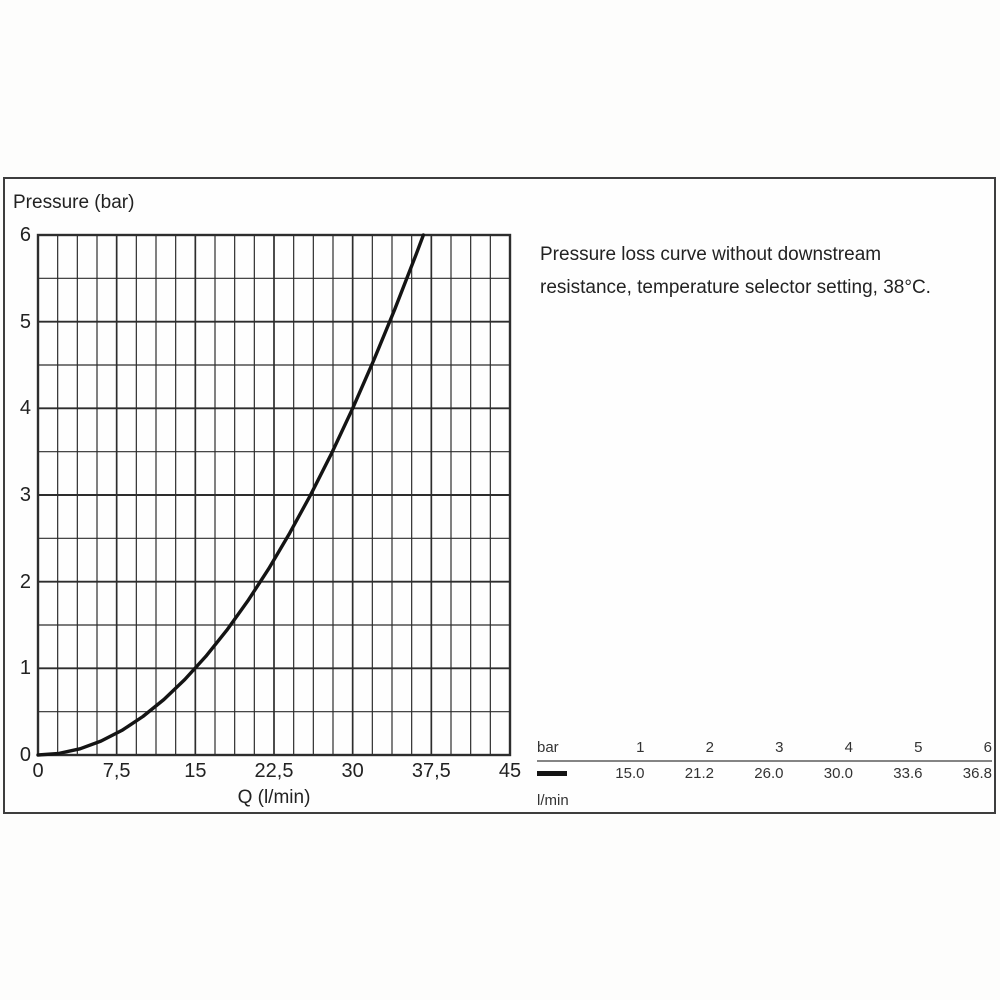 The height and width of the screenshot is (1000, 1000). I want to click on y-tick-label: 5, so click(25, 321).